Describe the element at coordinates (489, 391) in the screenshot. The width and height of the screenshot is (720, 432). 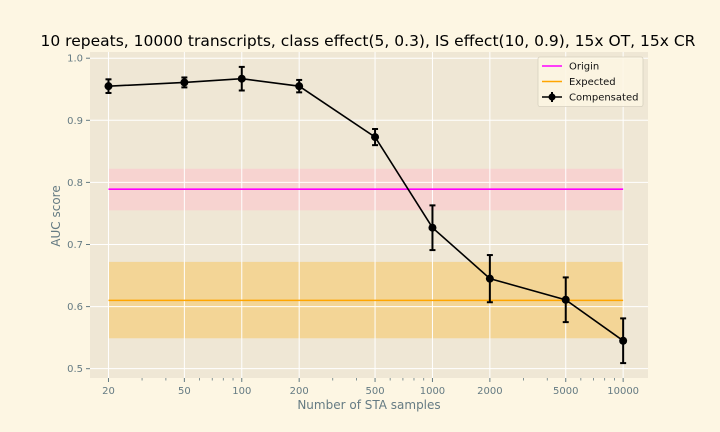
I see `x-tick-label: 2000` at that location.